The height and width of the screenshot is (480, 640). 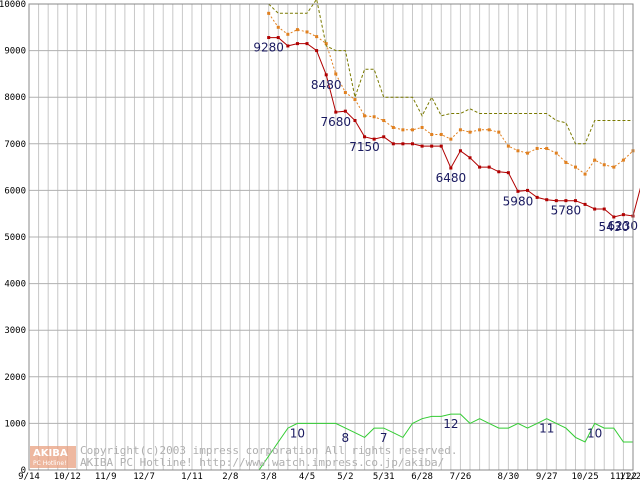 I want to click on data-label: 5780, so click(x=566, y=211).